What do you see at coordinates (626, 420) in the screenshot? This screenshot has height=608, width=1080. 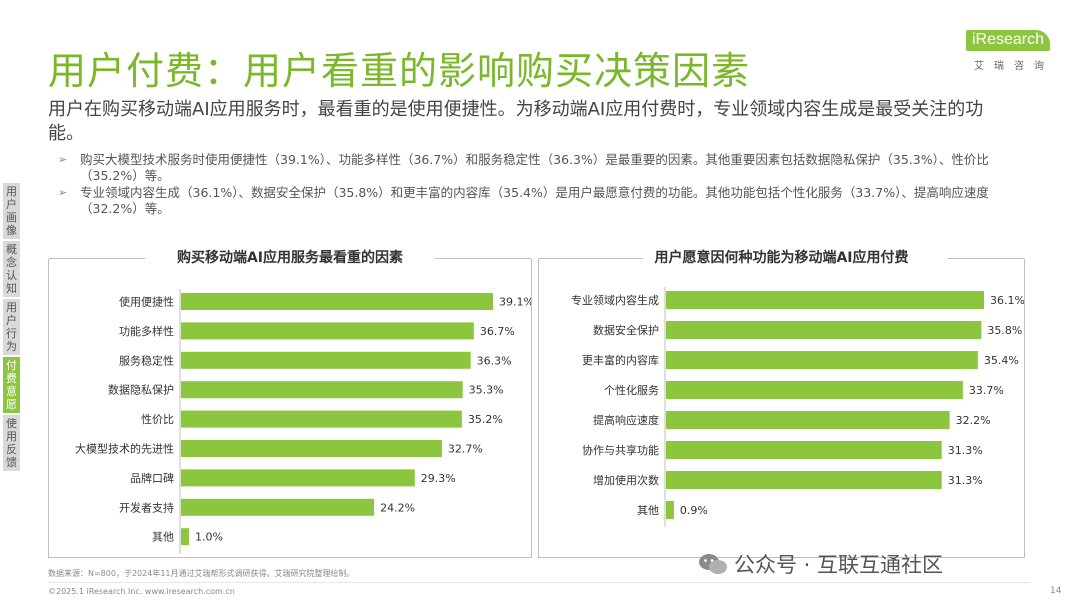 I see `category-label: 提高响应速度` at bounding box center [626, 420].